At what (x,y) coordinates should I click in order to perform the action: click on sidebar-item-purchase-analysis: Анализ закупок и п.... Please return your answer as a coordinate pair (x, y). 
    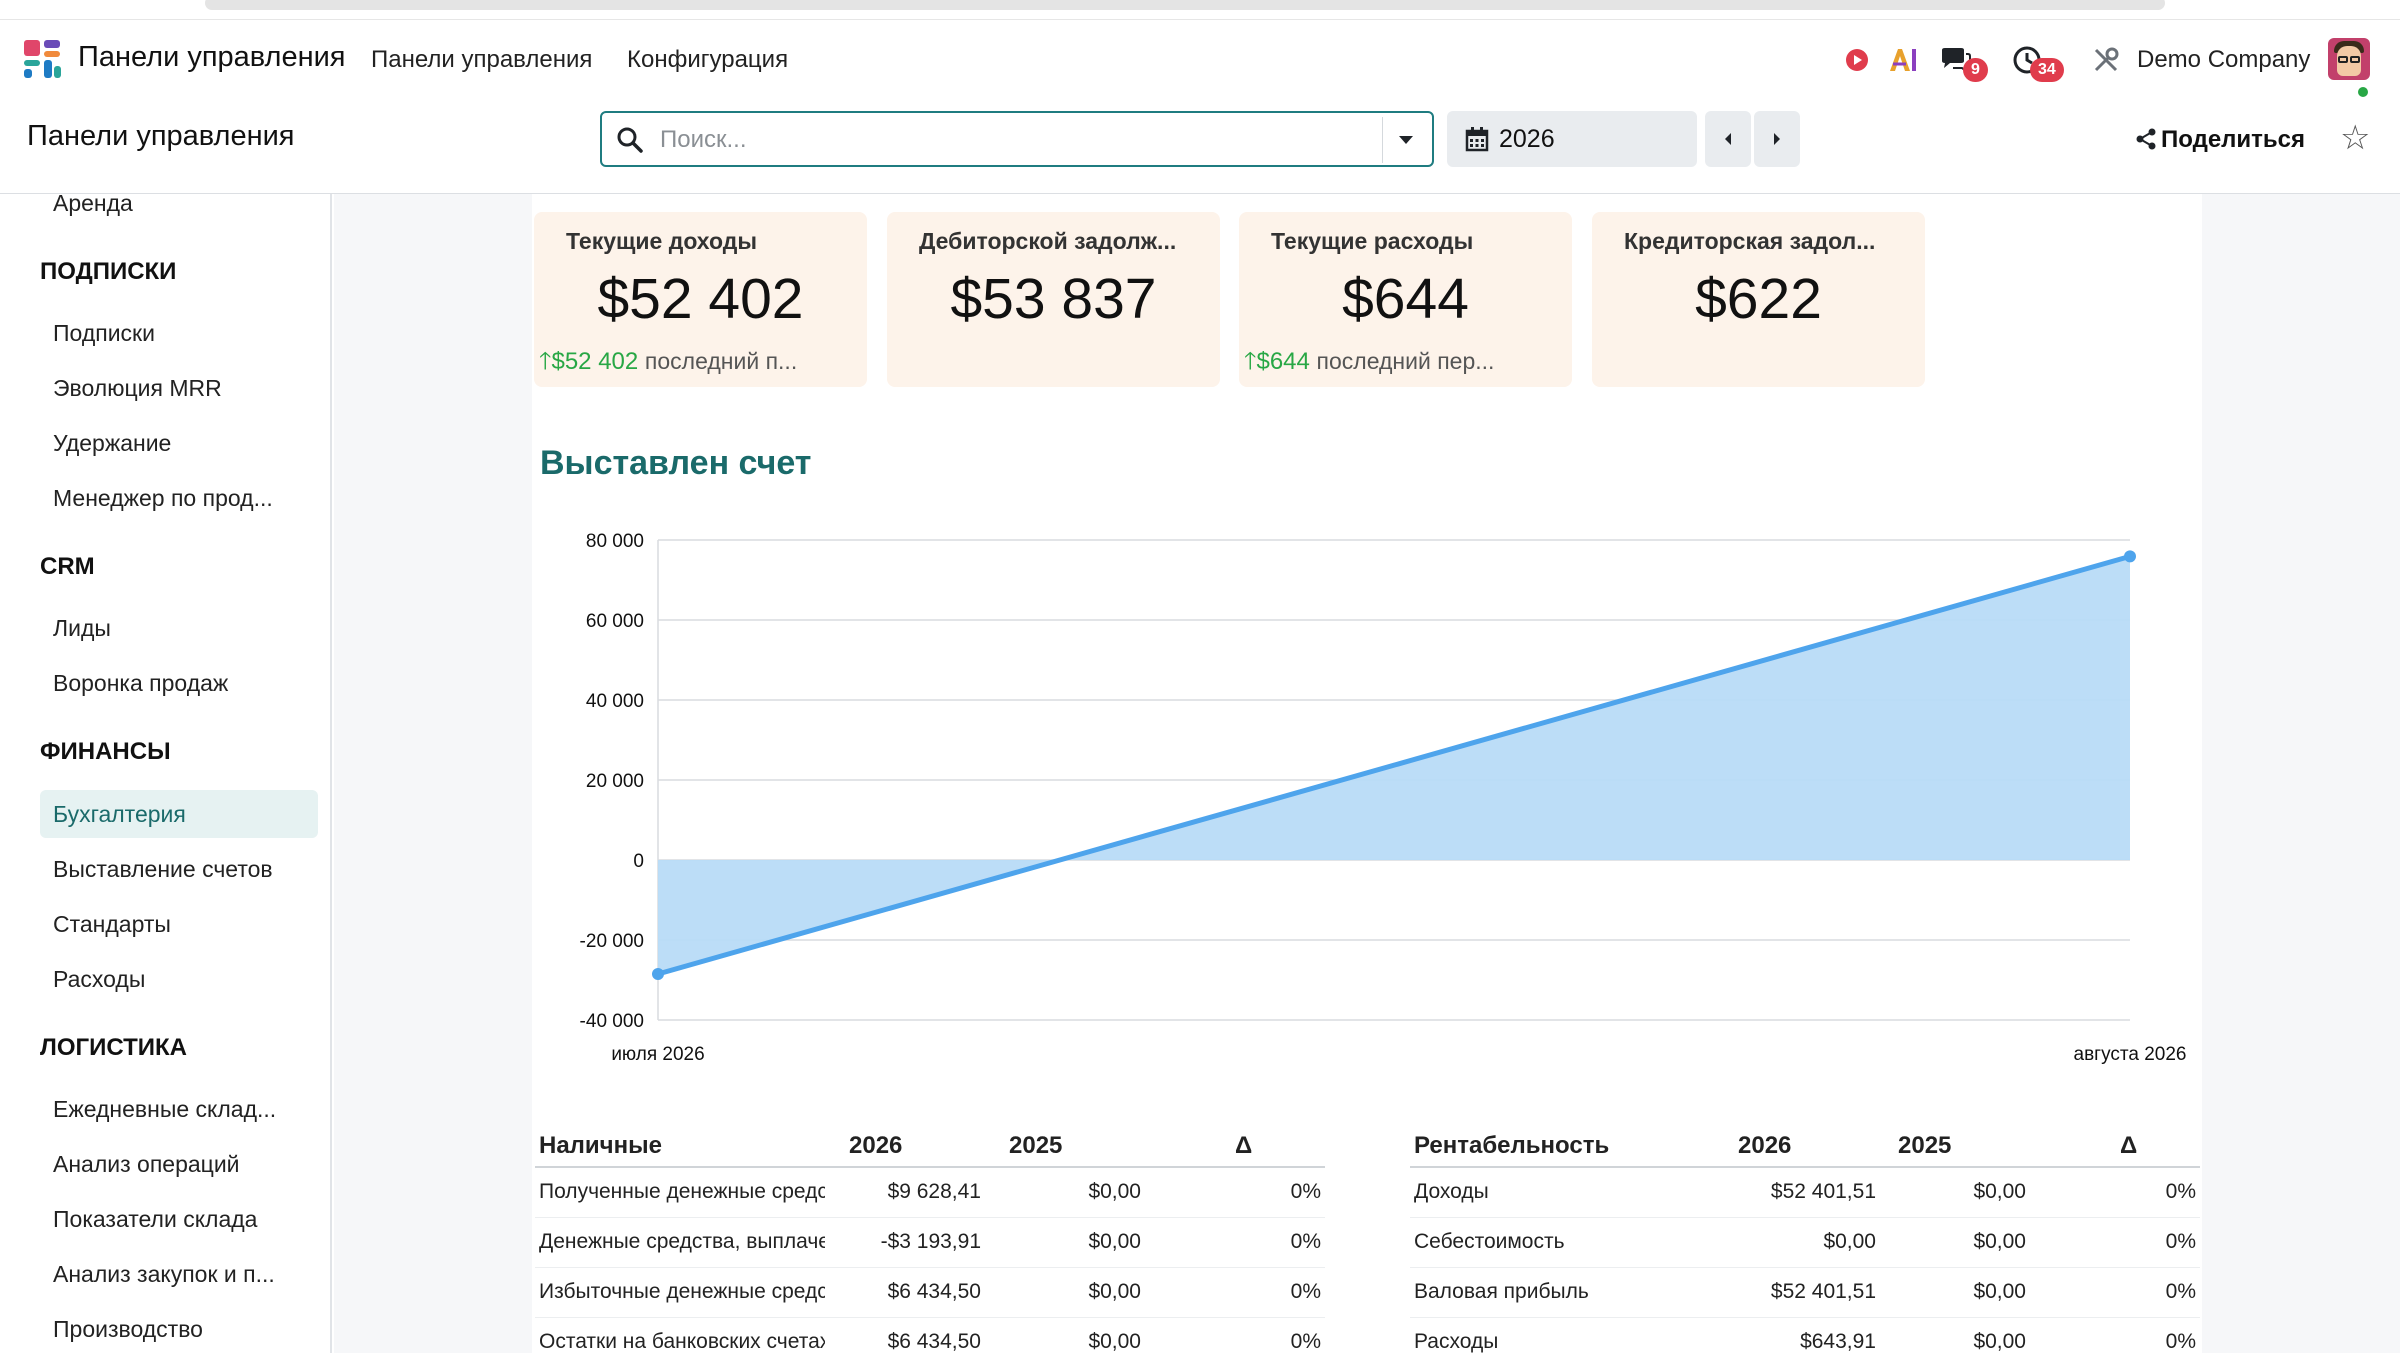
    Looking at the image, I should click on (164, 1274).